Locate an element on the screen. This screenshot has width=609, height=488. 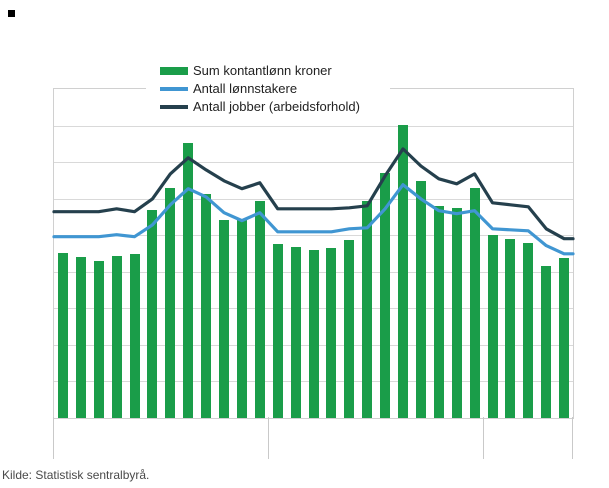
legend-item-antall-lonnstakere: Antall lønnstakere is located at coordinates (275, 89).